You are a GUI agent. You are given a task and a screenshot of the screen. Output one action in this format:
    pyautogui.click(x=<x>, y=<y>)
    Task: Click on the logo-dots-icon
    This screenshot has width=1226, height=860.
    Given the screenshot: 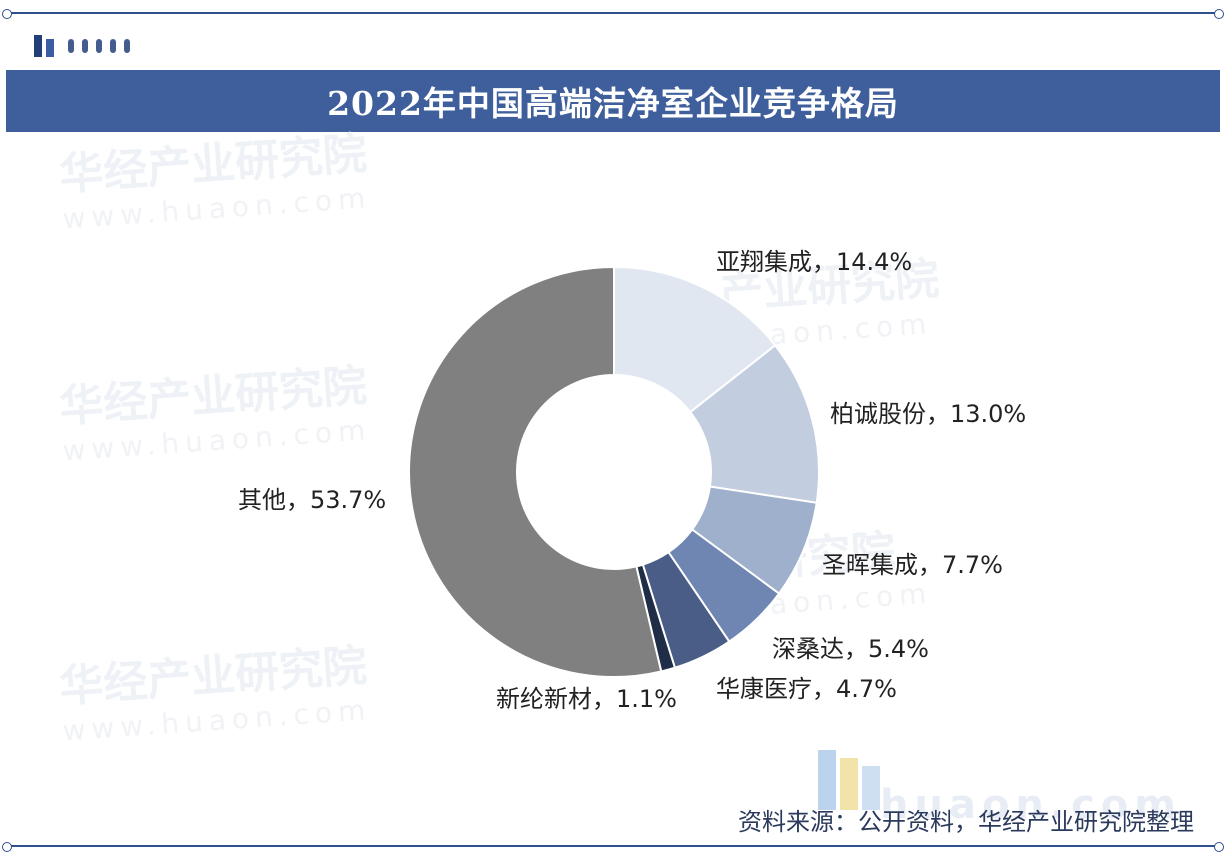 What is the action you would take?
    pyautogui.click(x=99, y=46)
    